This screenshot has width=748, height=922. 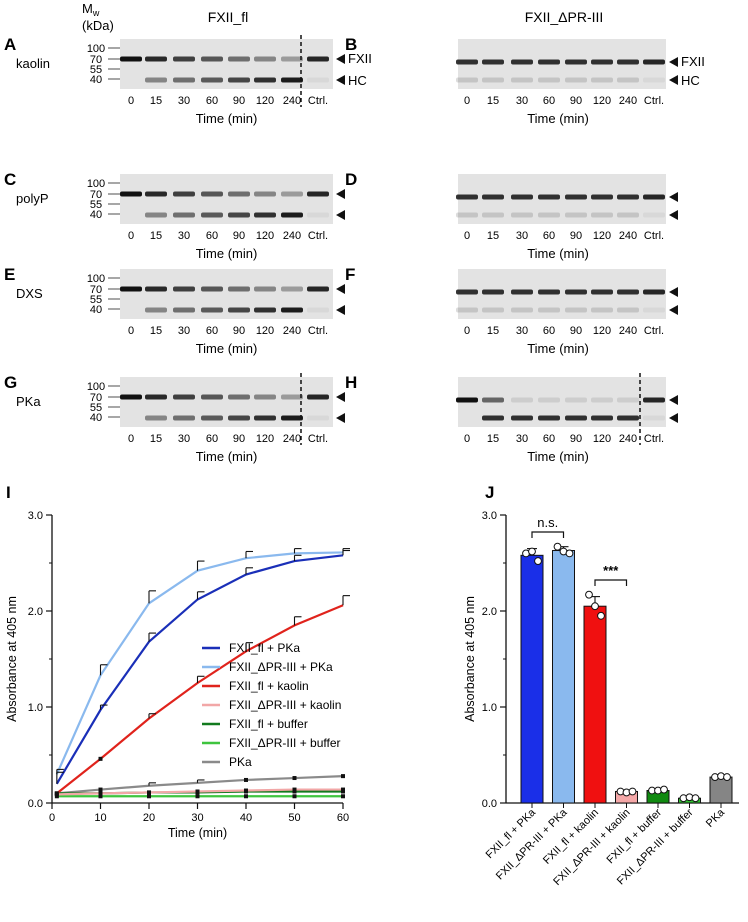 I want to click on x-tick-label: 10, so click(x=100, y=818).